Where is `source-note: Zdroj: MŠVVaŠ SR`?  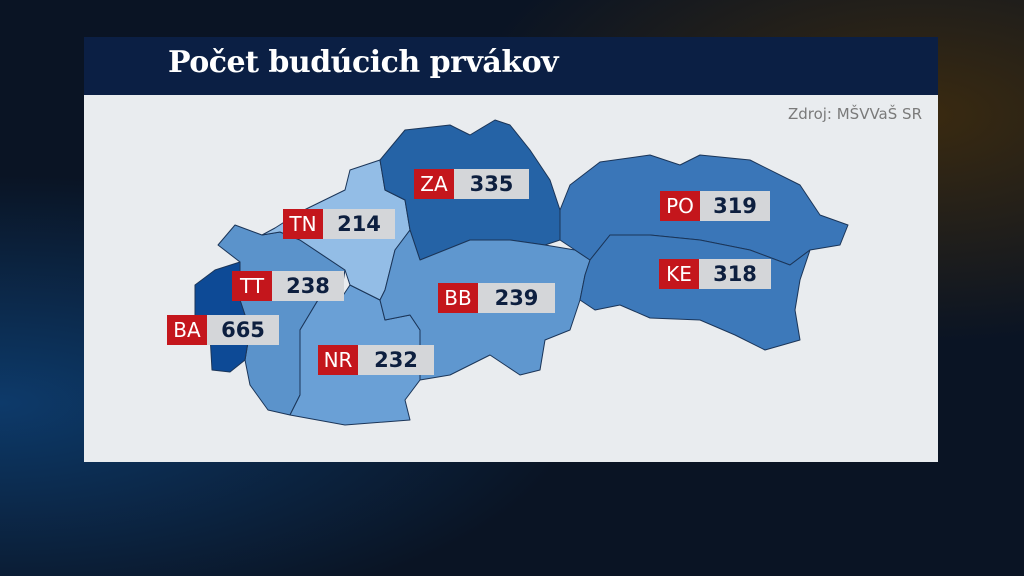 source-note: Zdroj: MŠVVaŠ SR is located at coordinates (854, 114).